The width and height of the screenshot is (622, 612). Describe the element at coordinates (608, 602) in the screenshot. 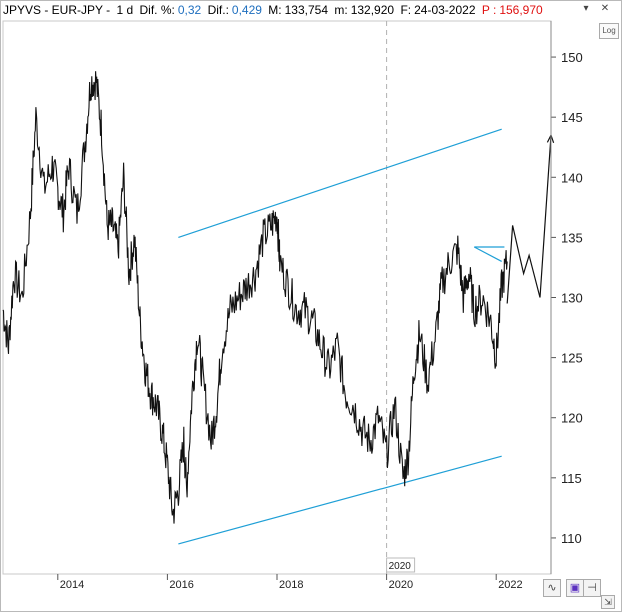

I see `resize-icon: ⇲` at that location.